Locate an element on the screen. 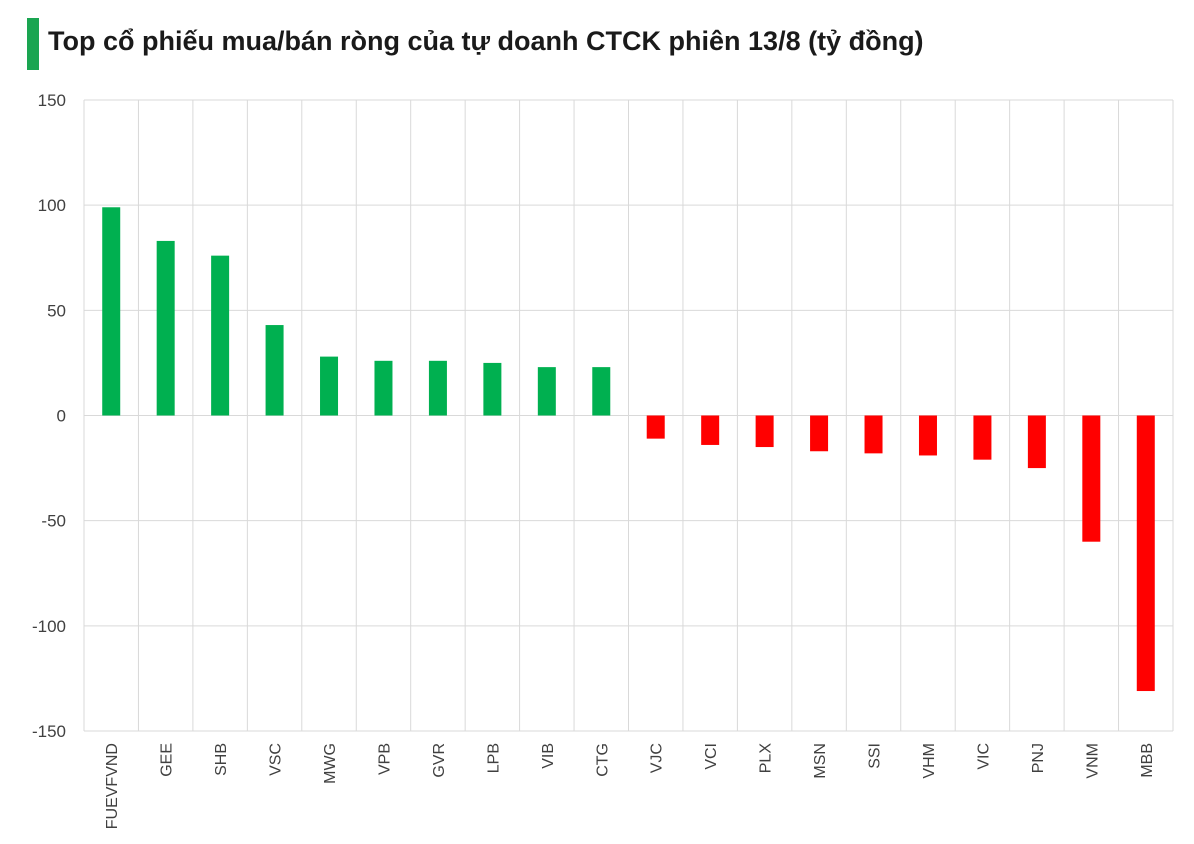 The width and height of the screenshot is (1194, 844). bar-vpb is located at coordinates (383, 388).